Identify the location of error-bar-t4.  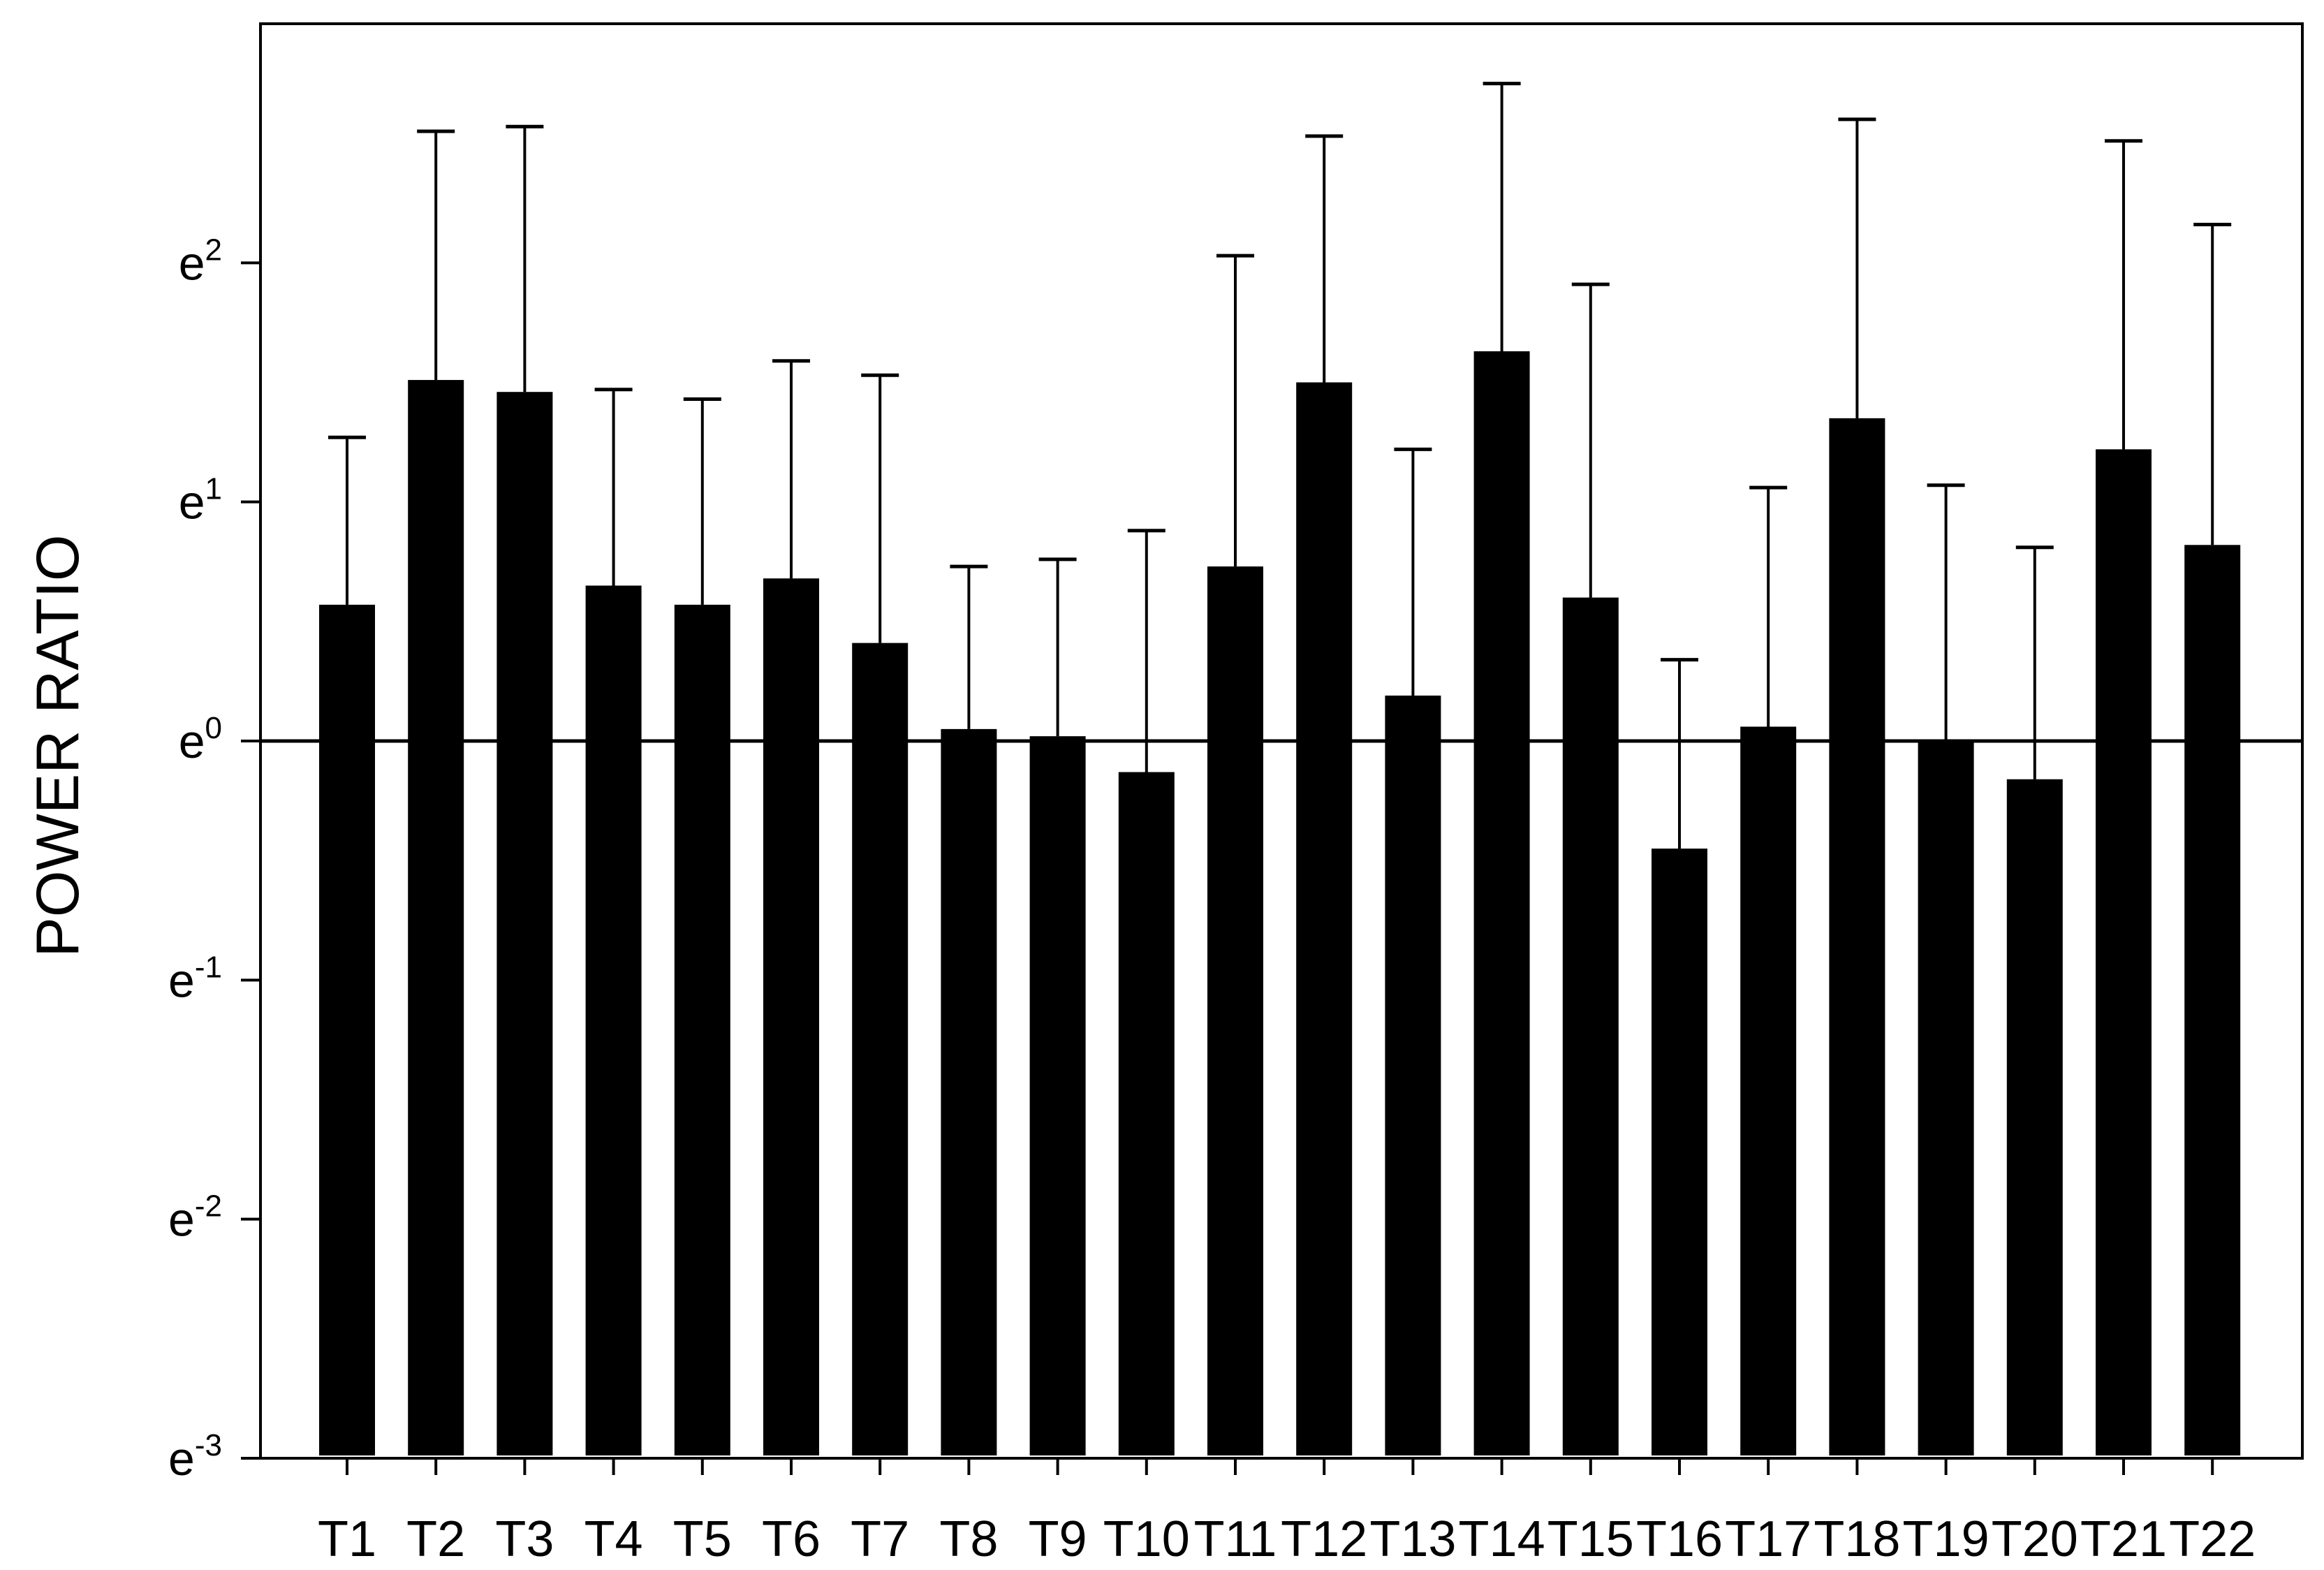
(613, 487).